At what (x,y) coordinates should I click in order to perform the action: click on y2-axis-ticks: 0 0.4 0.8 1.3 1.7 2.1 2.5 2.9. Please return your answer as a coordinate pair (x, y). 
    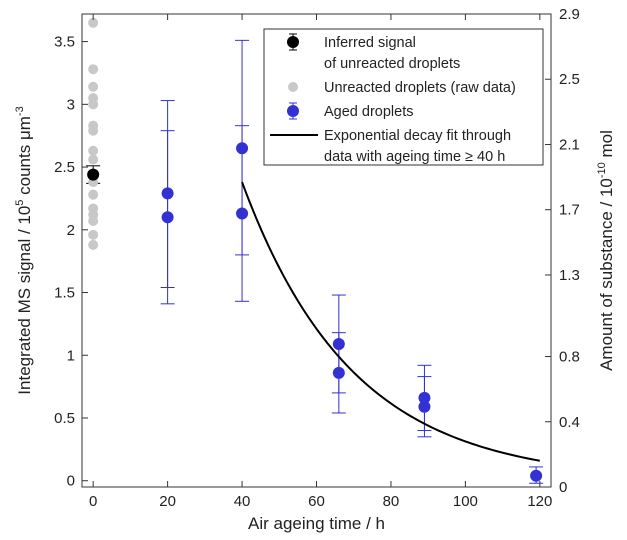
    Looking at the image, I should click on (562, 251).